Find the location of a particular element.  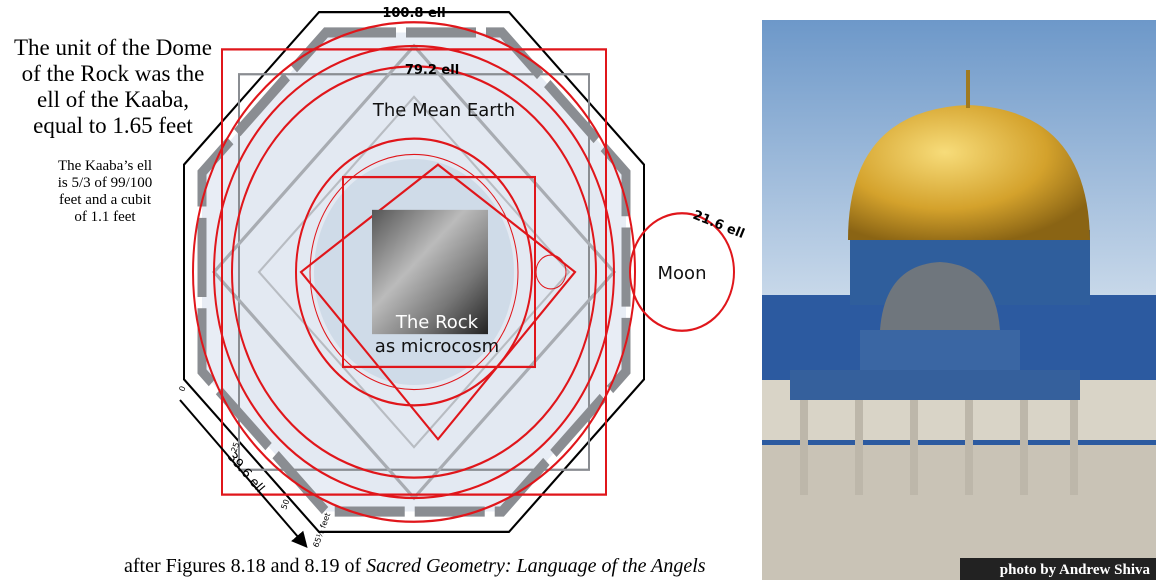

credit-bg is located at coordinates (1058, 569).